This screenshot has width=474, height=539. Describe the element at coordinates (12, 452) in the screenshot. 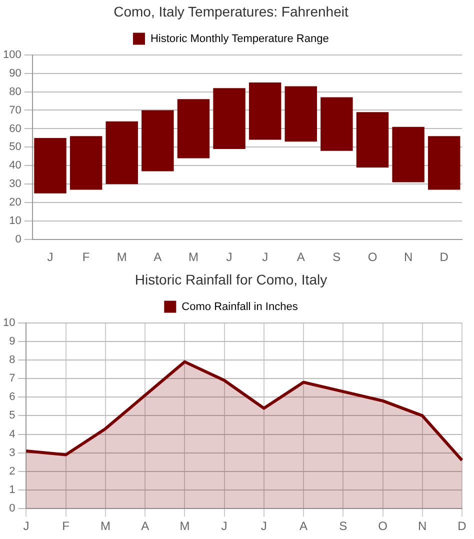

I see `y-tick-label: 3` at that location.